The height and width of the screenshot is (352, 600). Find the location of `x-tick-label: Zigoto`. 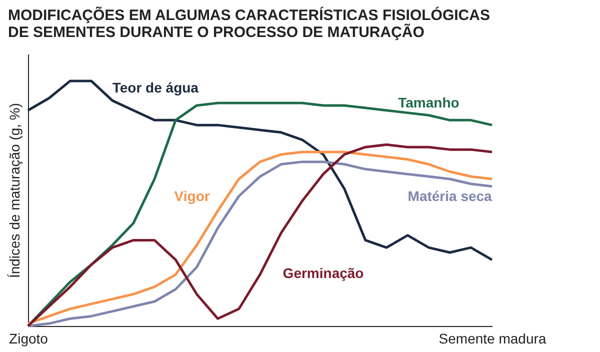

x-tick-label: Zigoto is located at coordinates (28, 338).